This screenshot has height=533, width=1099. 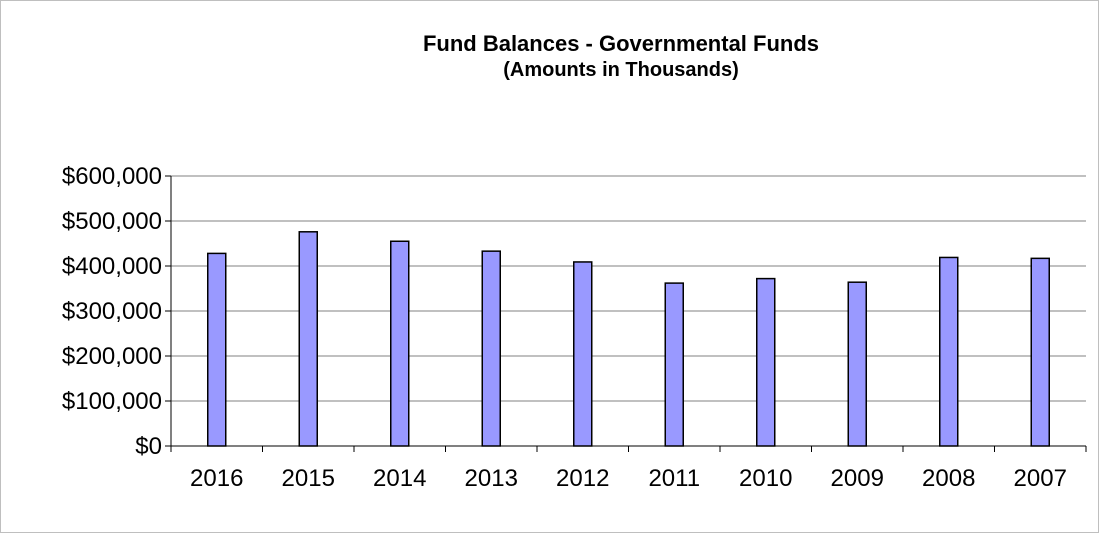 What do you see at coordinates (949, 351) in the screenshot?
I see `bar-2008` at bounding box center [949, 351].